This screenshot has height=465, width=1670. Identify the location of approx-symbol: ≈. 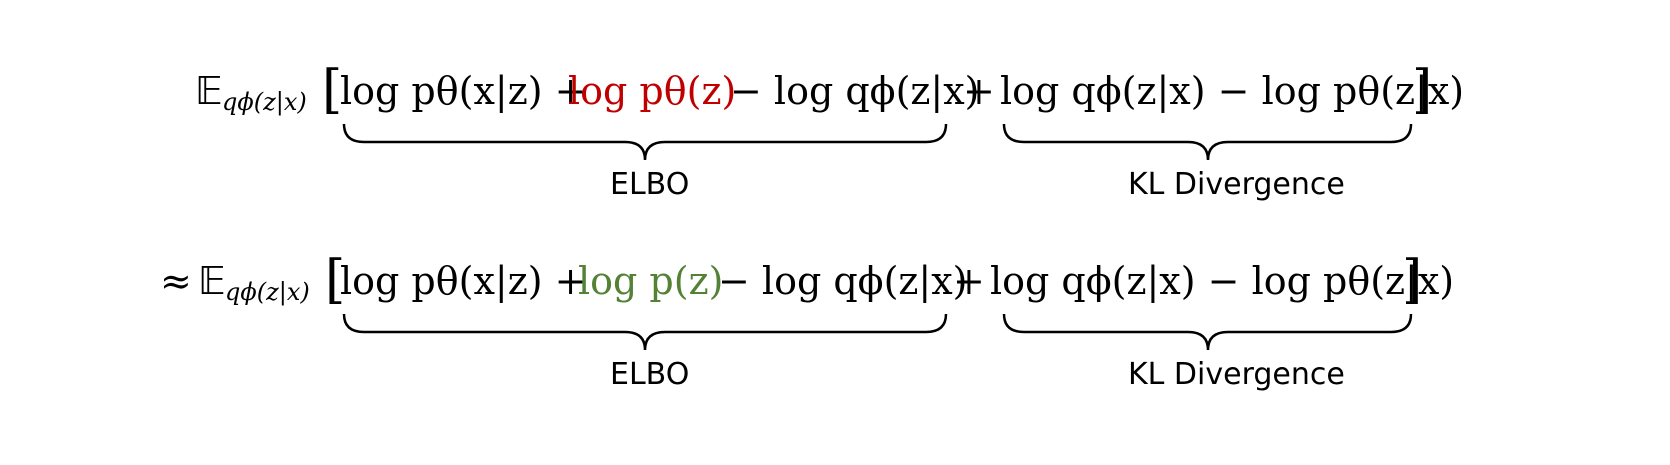
(176, 281).